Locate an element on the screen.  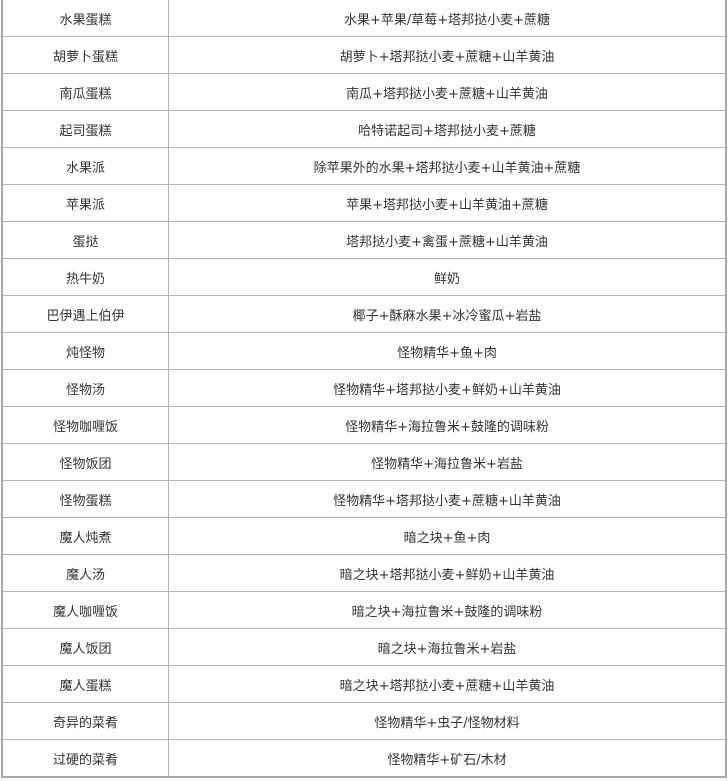
recipe-name-cell: 怪物饭团 is located at coordinates (85, 462).